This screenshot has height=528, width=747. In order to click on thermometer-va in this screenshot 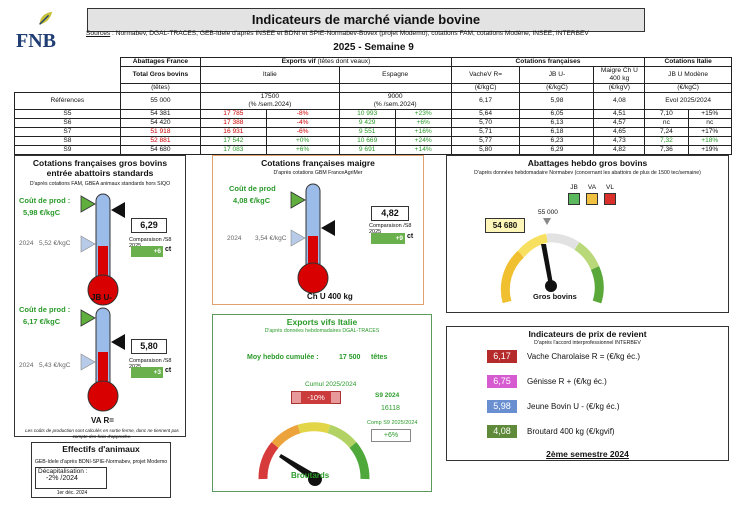, I will do `click(102, 359)`.